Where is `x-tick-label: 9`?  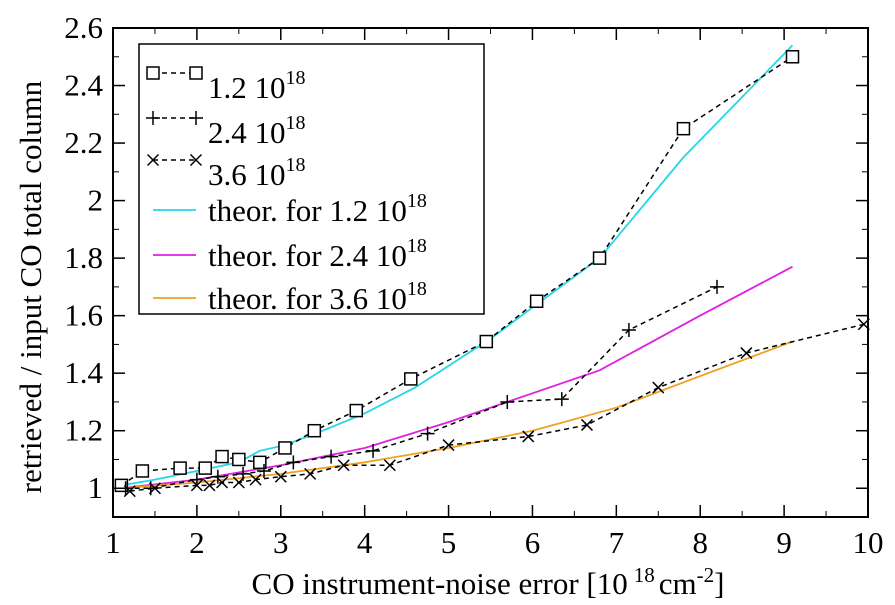 x-tick-label: 9 is located at coordinates (784, 542).